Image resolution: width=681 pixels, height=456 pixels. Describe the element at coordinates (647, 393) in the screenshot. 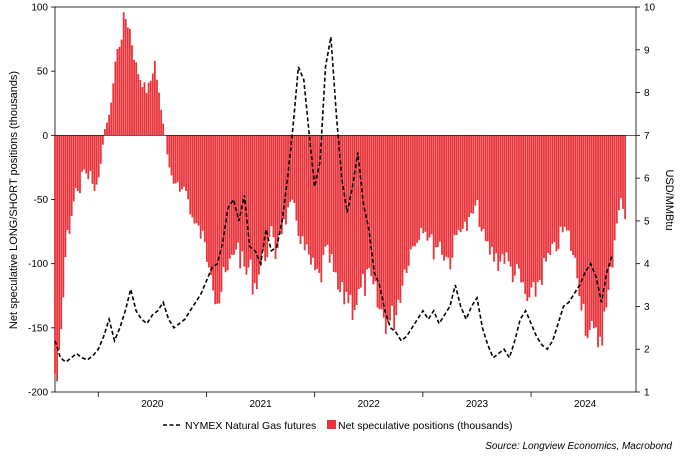

I see `right-tick-label: 1` at that location.